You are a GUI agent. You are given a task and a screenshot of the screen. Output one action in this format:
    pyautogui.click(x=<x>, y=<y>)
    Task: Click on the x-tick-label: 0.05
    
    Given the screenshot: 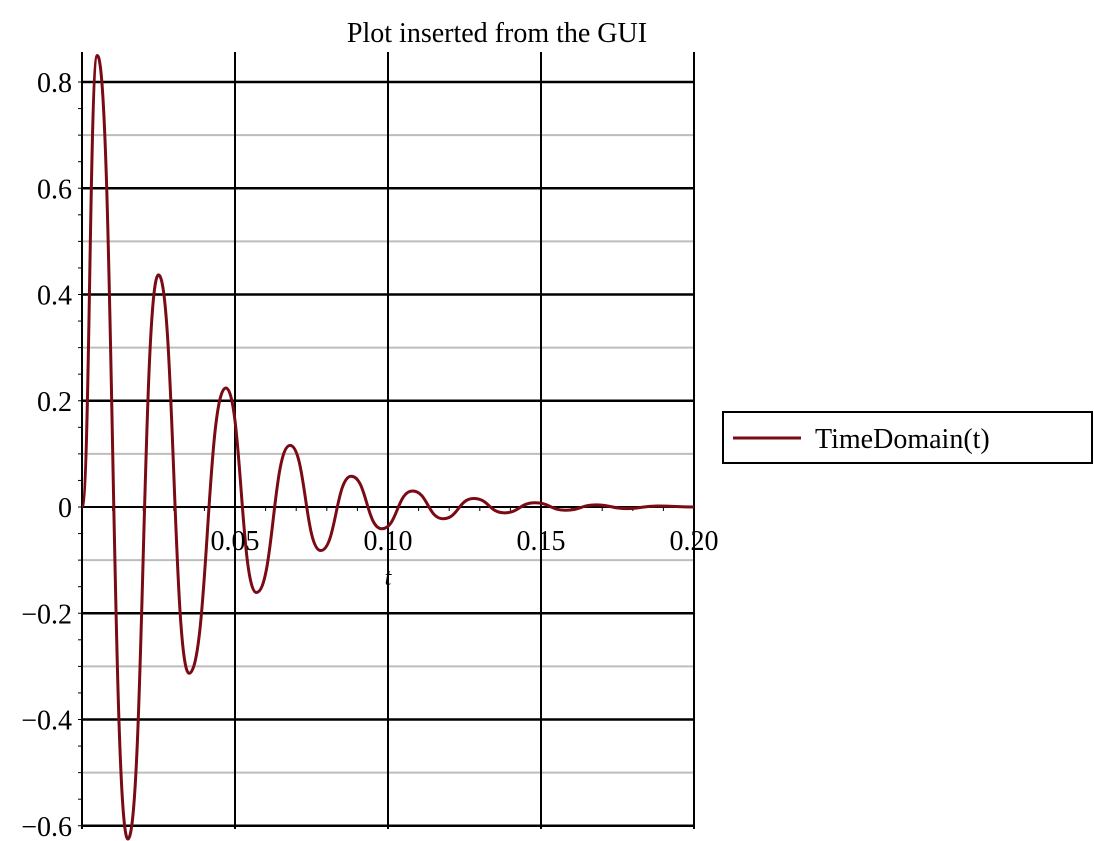 What is the action you would take?
    pyautogui.click(x=235, y=541)
    